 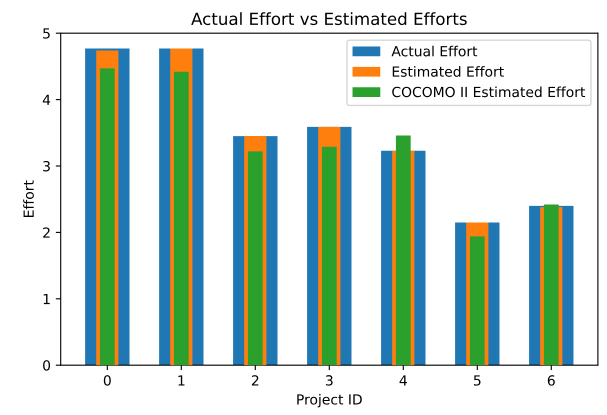 I want to click on x-tick-label: 1, so click(x=181, y=380).